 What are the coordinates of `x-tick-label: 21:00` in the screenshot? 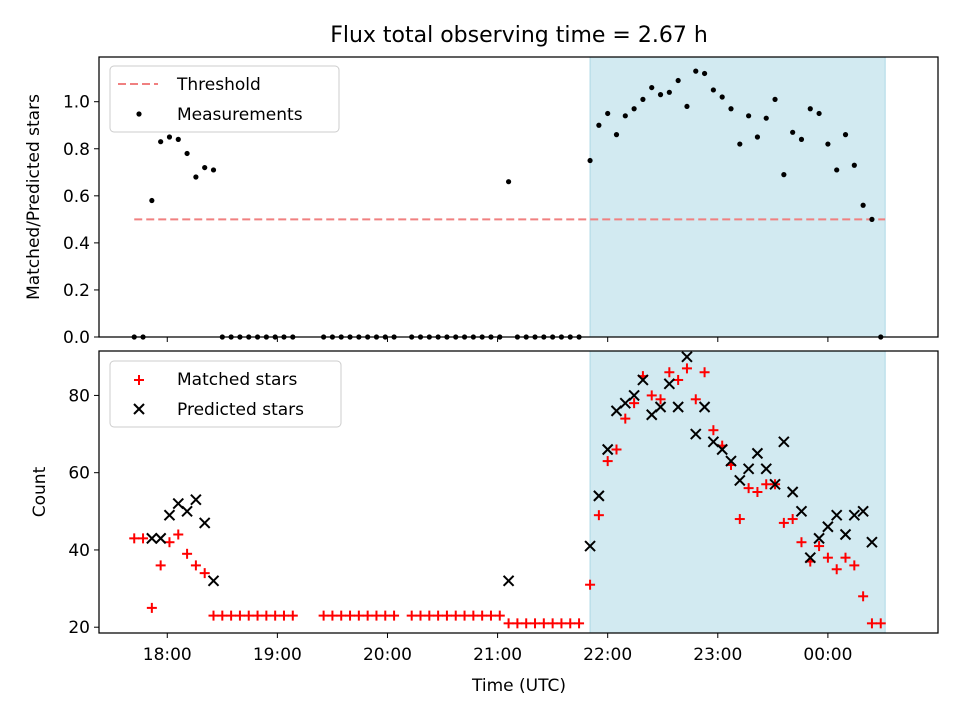 It's located at (497, 655).